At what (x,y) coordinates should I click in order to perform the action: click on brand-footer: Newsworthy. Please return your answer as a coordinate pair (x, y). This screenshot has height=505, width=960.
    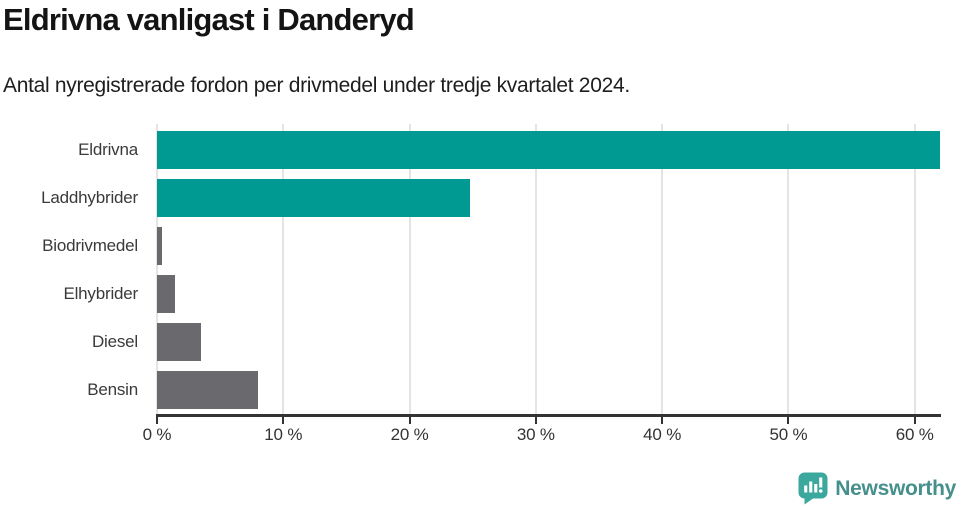
    Looking at the image, I should click on (877, 488).